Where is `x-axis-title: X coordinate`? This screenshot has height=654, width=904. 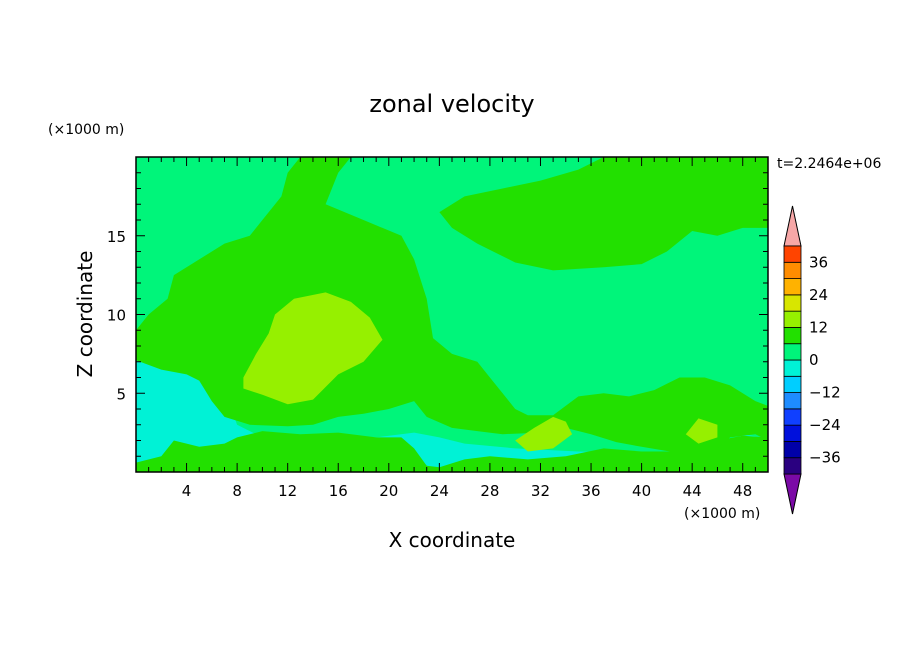
x-axis-title: X coordinate is located at coordinates (452, 540).